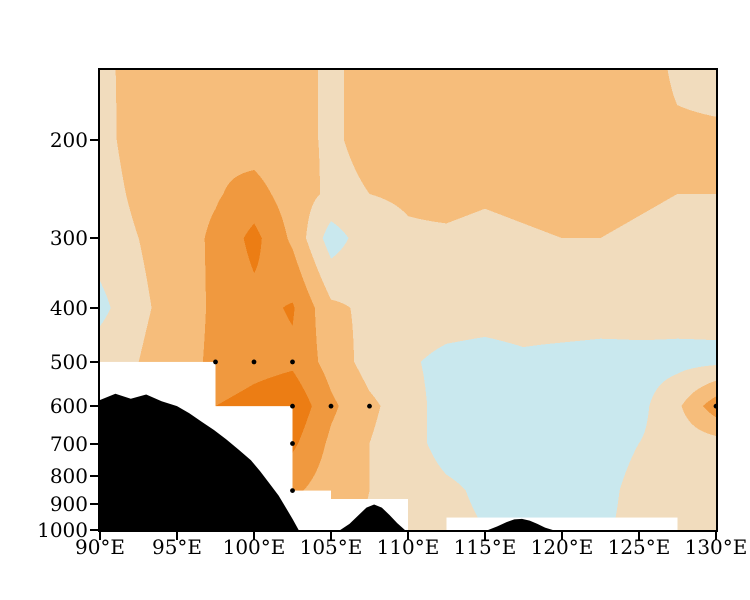 This screenshot has height=600, width=750. What do you see at coordinates (68, 504) in the screenshot?
I see `y-axis-label: 900` at bounding box center [68, 504].